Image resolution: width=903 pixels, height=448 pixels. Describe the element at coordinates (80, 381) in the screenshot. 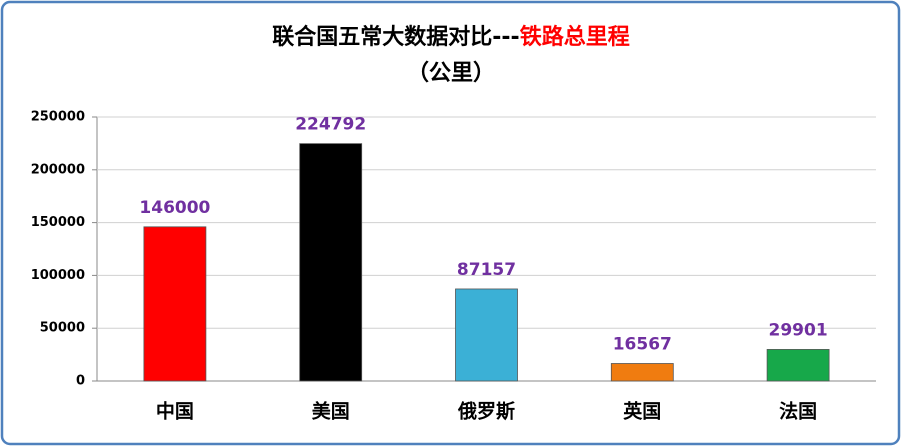

I see `y-tick-label: 0` at that location.